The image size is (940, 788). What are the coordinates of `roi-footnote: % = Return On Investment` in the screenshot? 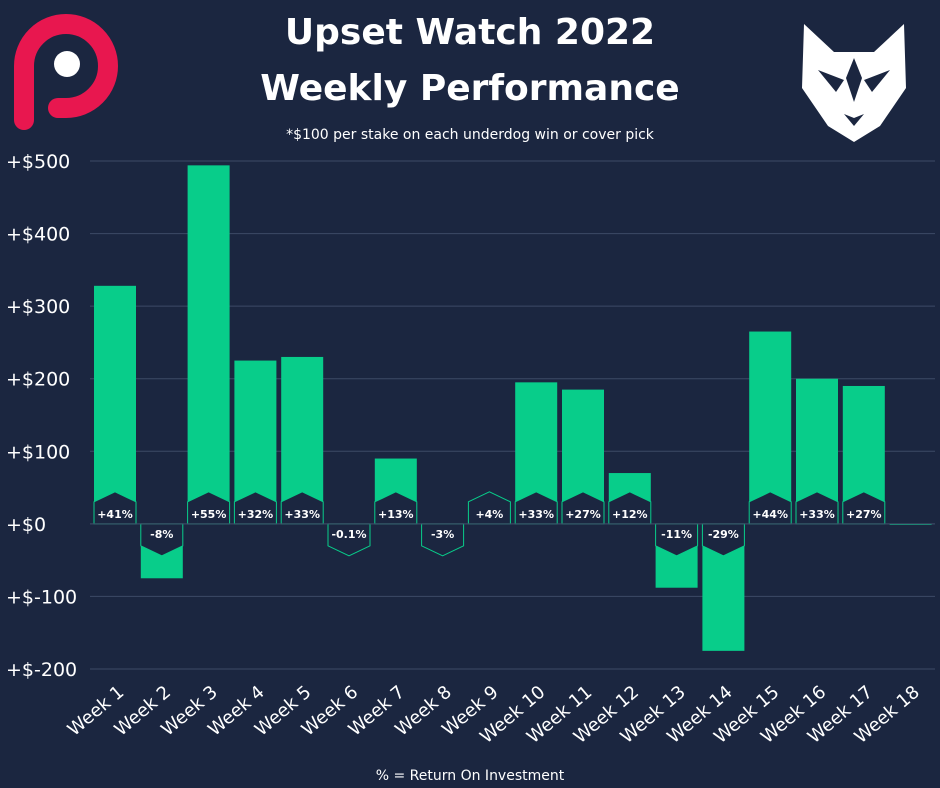 It's located at (470, 776).